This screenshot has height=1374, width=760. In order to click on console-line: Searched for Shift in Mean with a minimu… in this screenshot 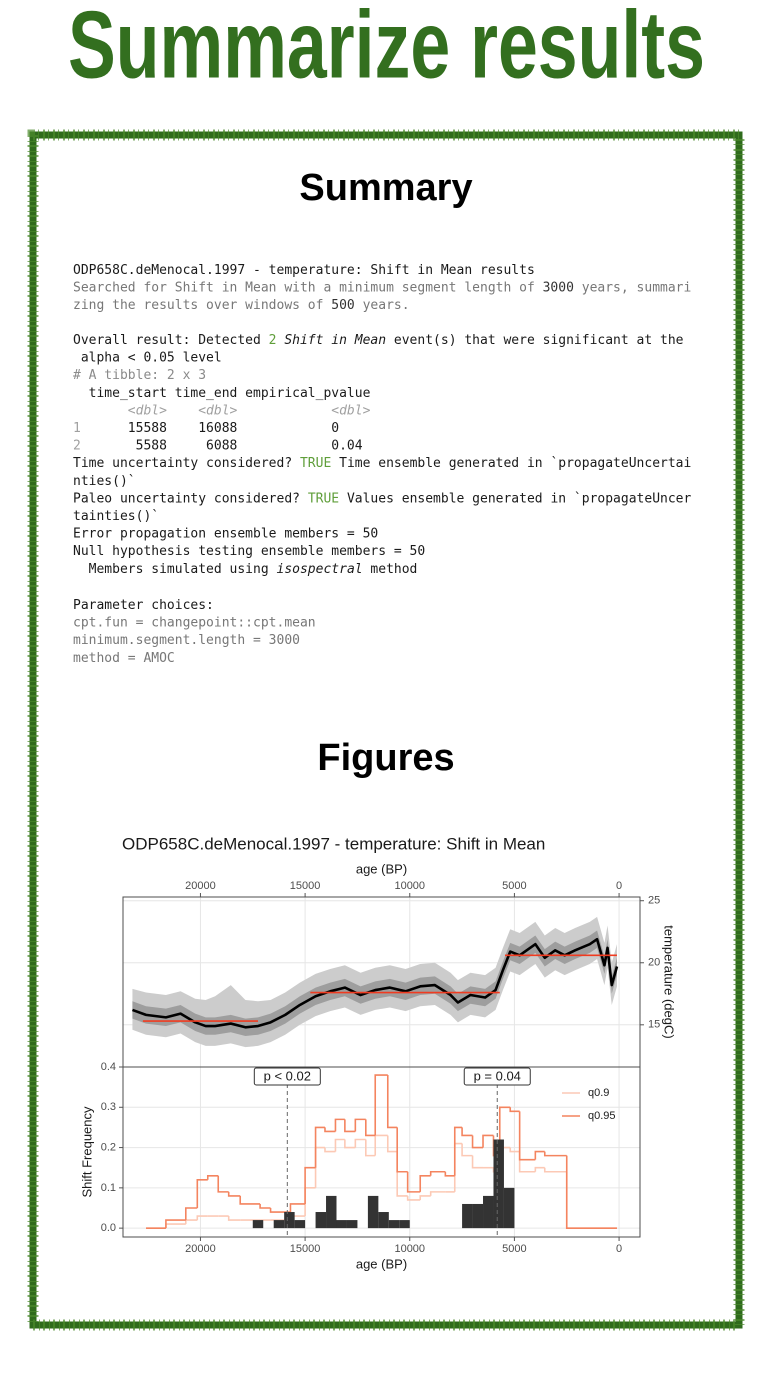, I will do `click(382, 287)`.